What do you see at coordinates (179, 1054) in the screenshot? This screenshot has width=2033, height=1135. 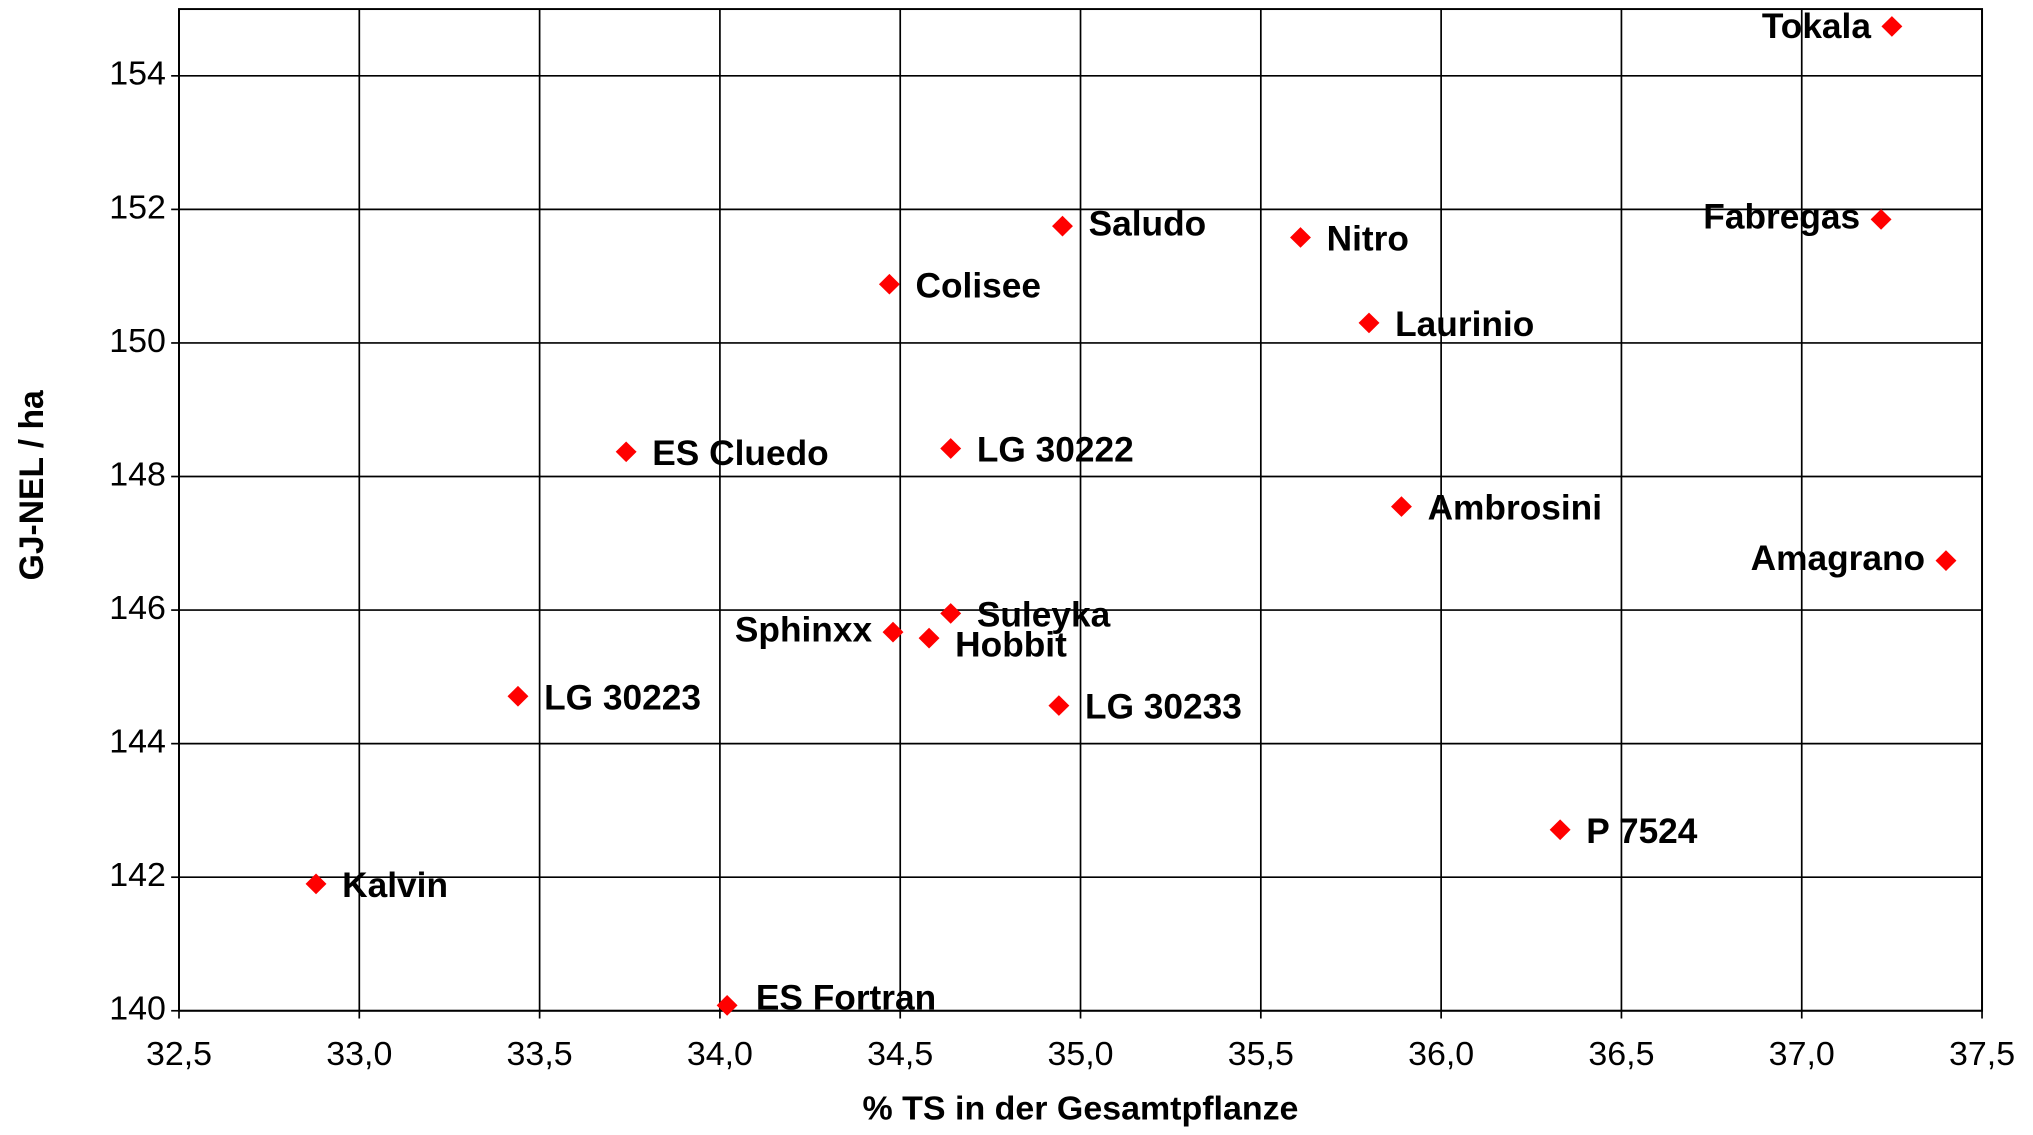 I see `x-tick-label: 32,5` at bounding box center [179, 1054].